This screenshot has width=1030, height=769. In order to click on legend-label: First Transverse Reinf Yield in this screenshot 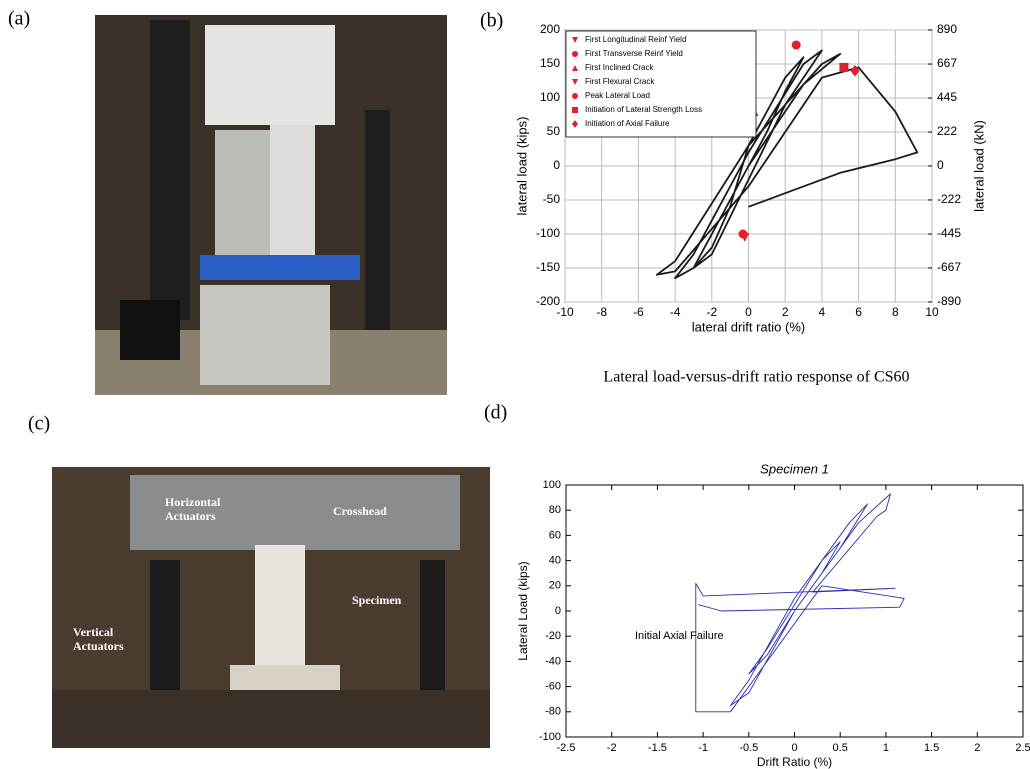, I will do `click(634, 53)`.